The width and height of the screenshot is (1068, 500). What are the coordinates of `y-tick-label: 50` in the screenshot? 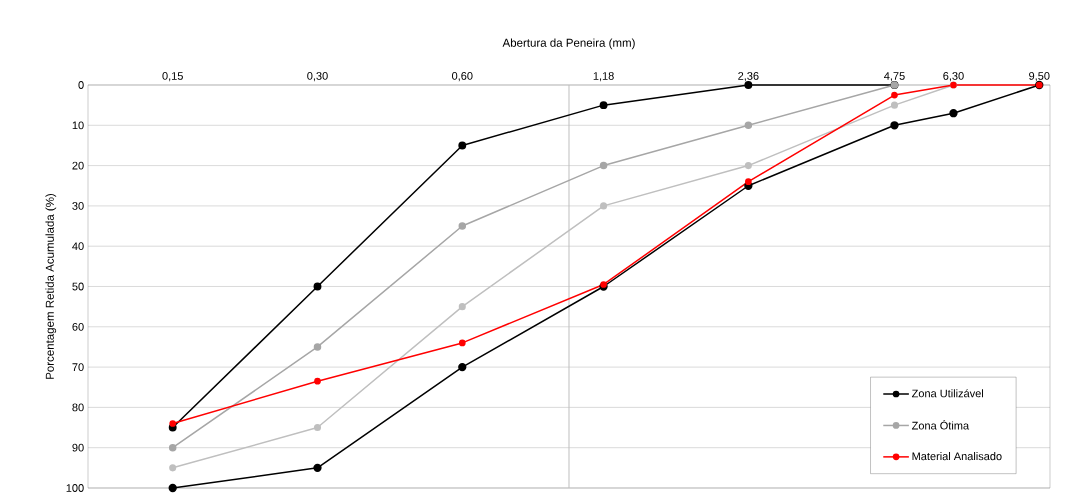 It's located at (78, 286).